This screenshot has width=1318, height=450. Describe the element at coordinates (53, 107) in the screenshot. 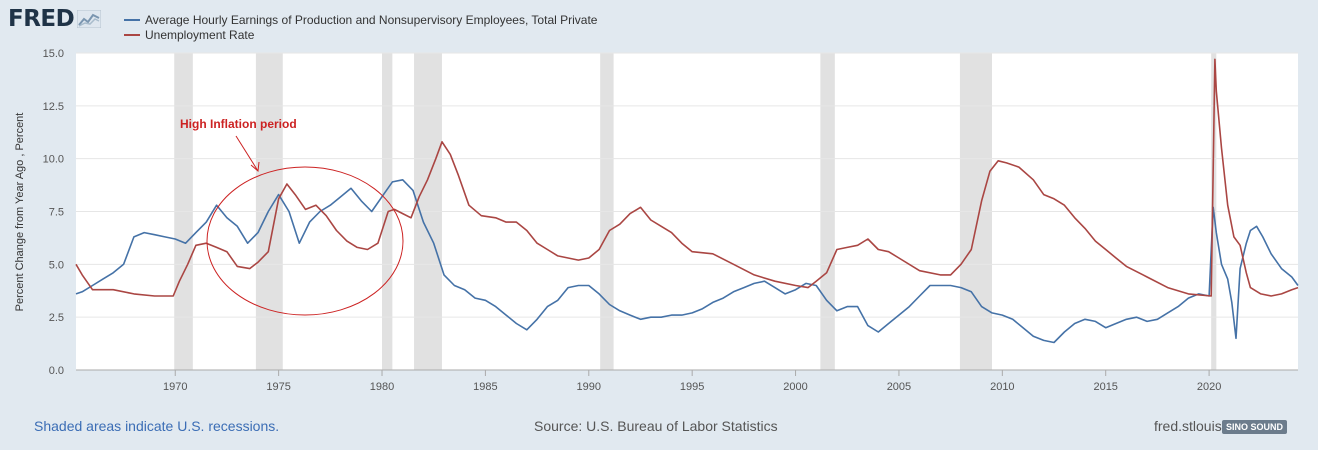

I see `y-tick-label: 12.5` at that location.